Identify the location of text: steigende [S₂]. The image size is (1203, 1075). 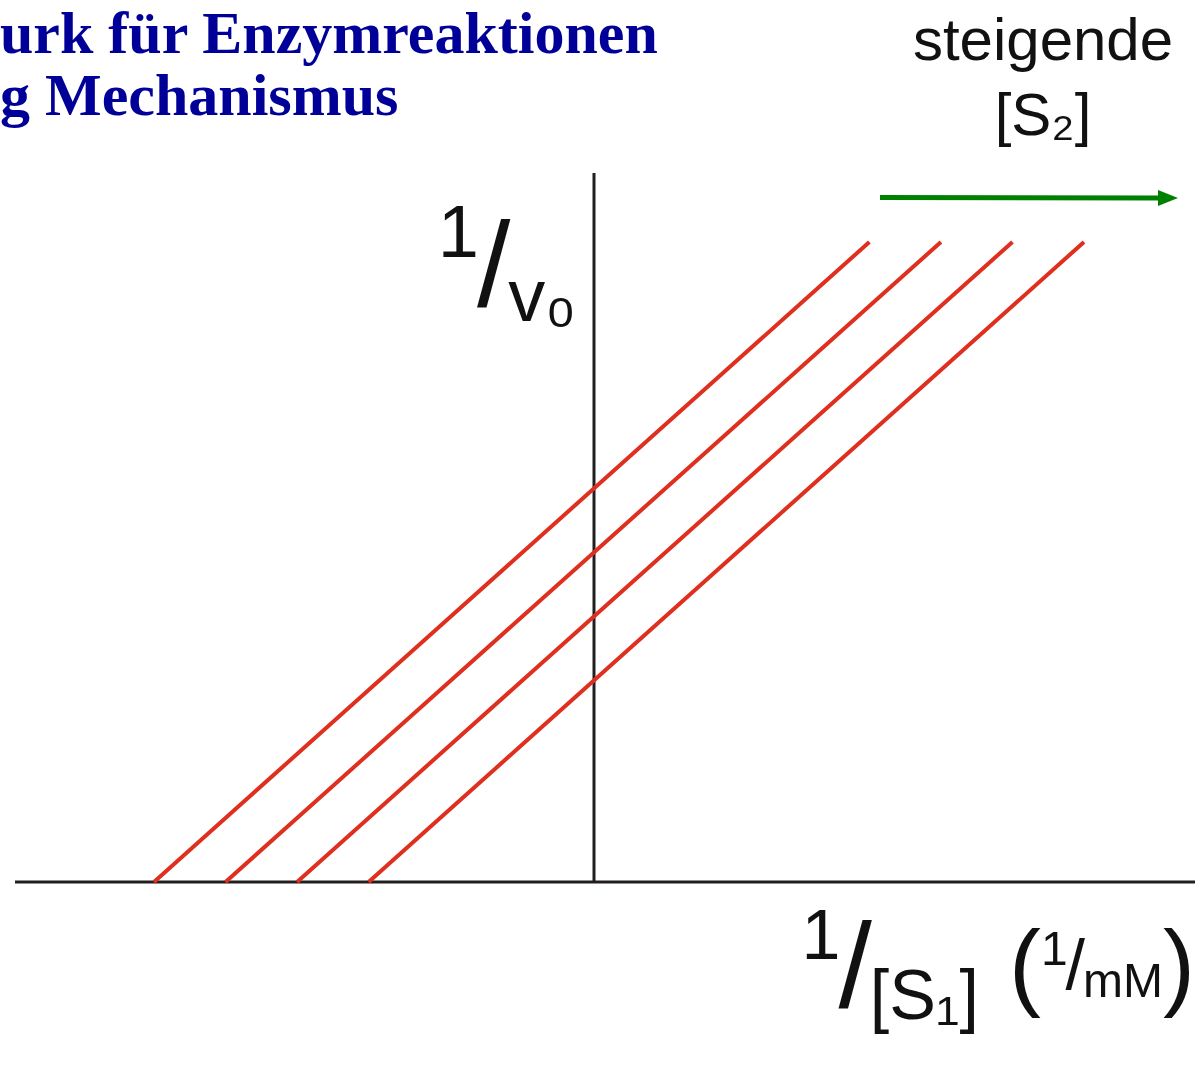
(1043, 77).